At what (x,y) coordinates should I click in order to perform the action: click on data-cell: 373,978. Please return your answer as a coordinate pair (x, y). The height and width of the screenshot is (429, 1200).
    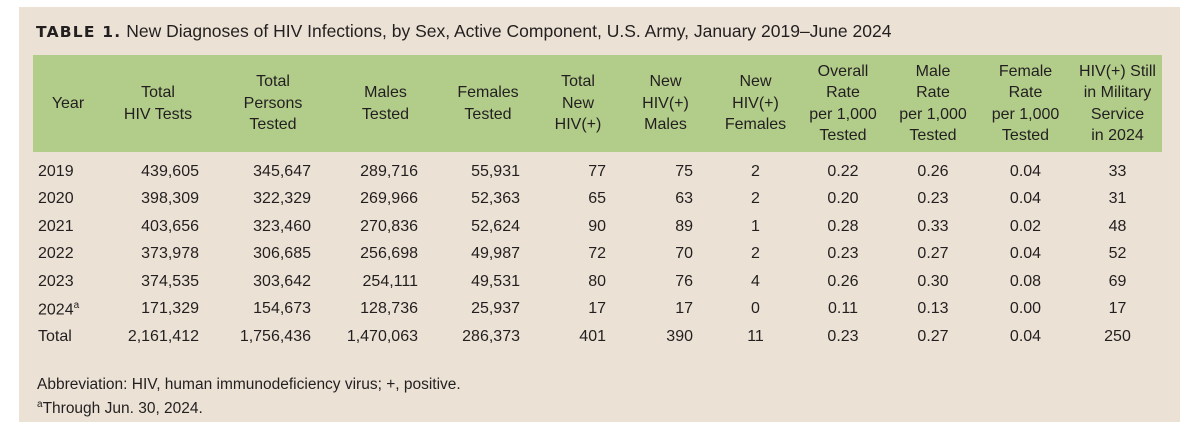
    Looking at the image, I should click on (170, 254).